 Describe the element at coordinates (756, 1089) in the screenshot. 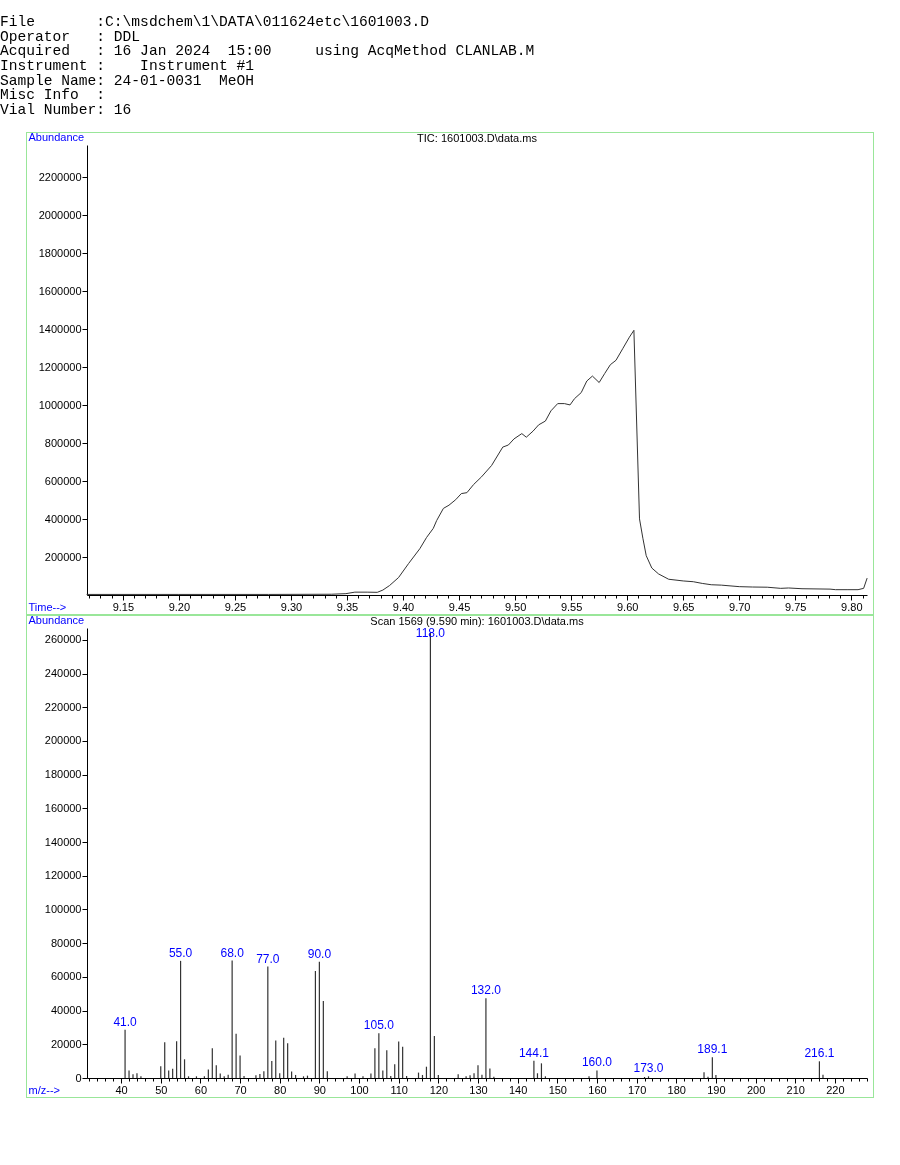

I see `x-tick-label: 200` at that location.